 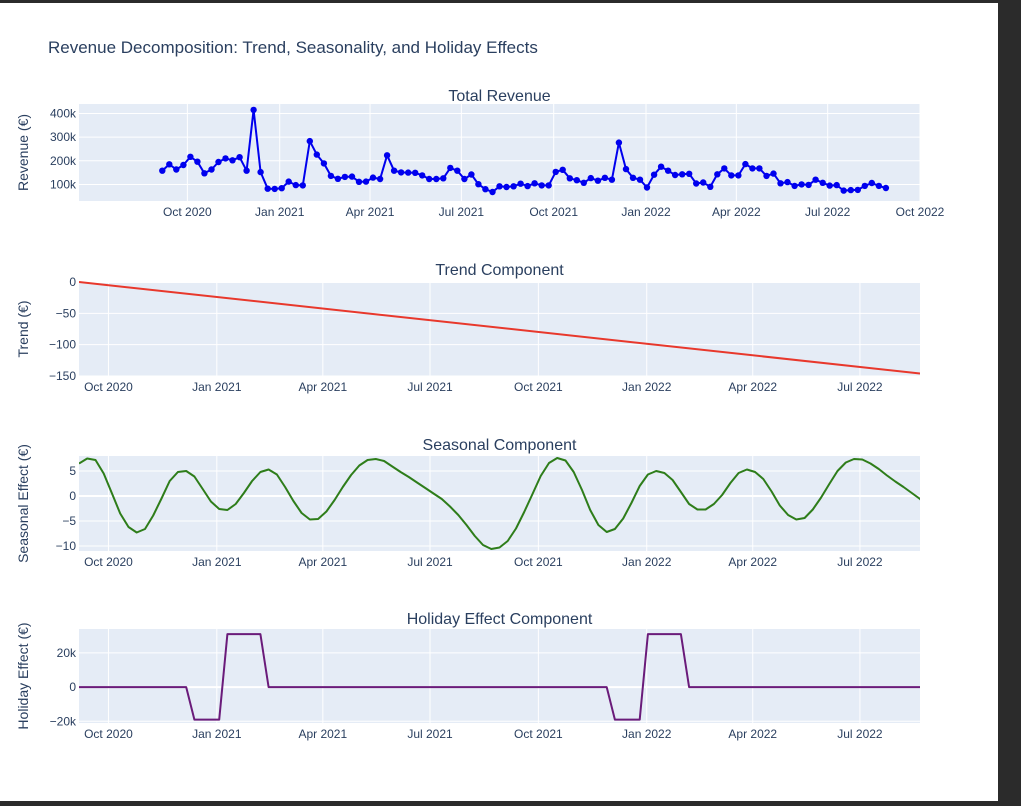 What do you see at coordinates (430, 562) in the screenshot?
I see `seasonal-x-tick-label: Jul 2021` at bounding box center [430, 562].